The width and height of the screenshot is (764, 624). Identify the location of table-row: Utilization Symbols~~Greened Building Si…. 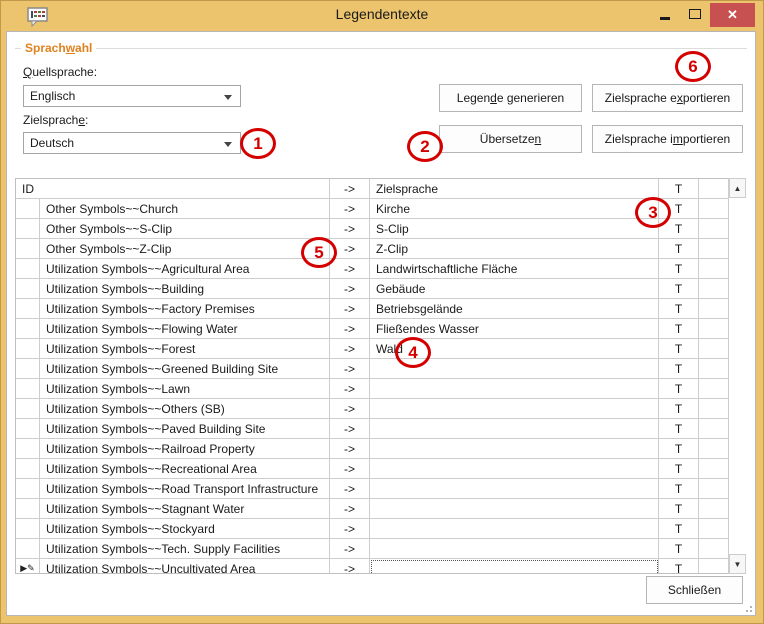
(380, 369).